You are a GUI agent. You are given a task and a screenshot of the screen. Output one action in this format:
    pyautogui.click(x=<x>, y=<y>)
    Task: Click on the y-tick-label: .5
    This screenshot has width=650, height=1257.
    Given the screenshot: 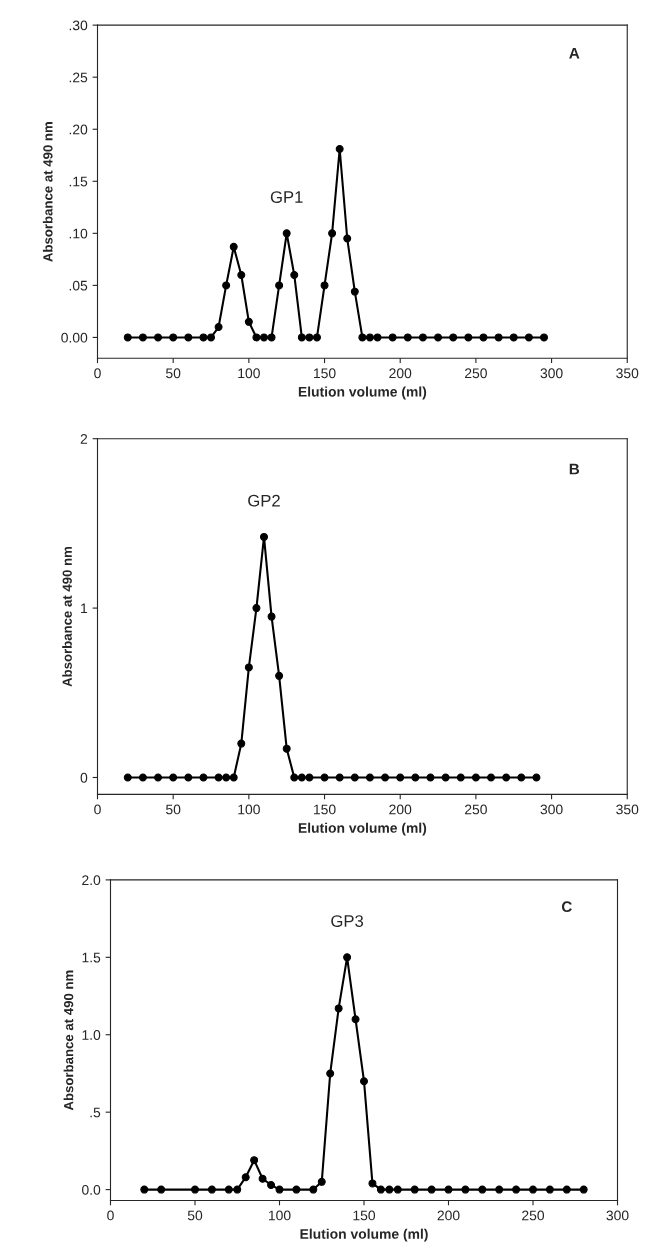 What is the action you would take?
    pyautogui.click(x=95, y=1112)
    